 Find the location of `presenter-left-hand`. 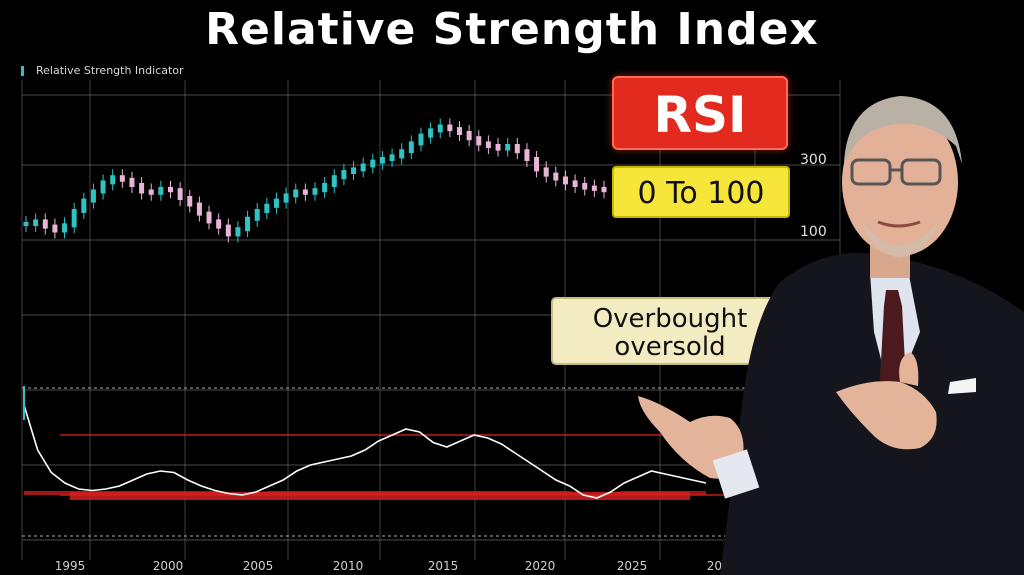

presenter-left-hand is located at coordinates (691, 437).